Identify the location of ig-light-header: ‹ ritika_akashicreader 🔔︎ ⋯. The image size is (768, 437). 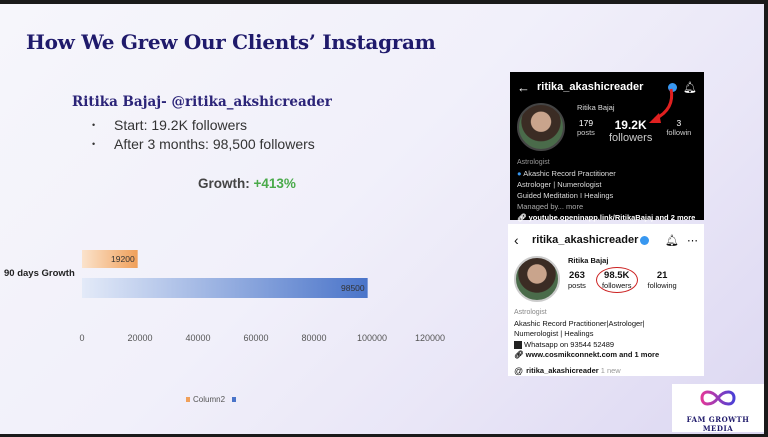
(606, 240).